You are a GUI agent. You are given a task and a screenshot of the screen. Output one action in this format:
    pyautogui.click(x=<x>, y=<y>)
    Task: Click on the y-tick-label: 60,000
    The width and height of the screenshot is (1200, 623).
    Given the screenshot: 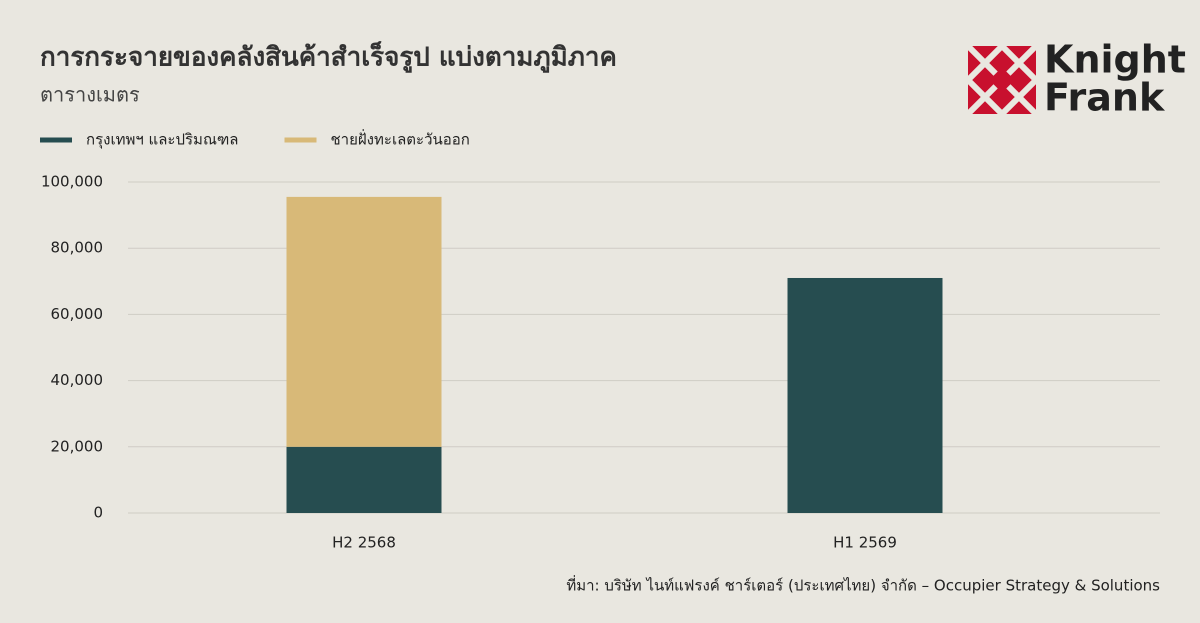 What is the action you would take?
    pyautogui.click(x=77, y=314)
    